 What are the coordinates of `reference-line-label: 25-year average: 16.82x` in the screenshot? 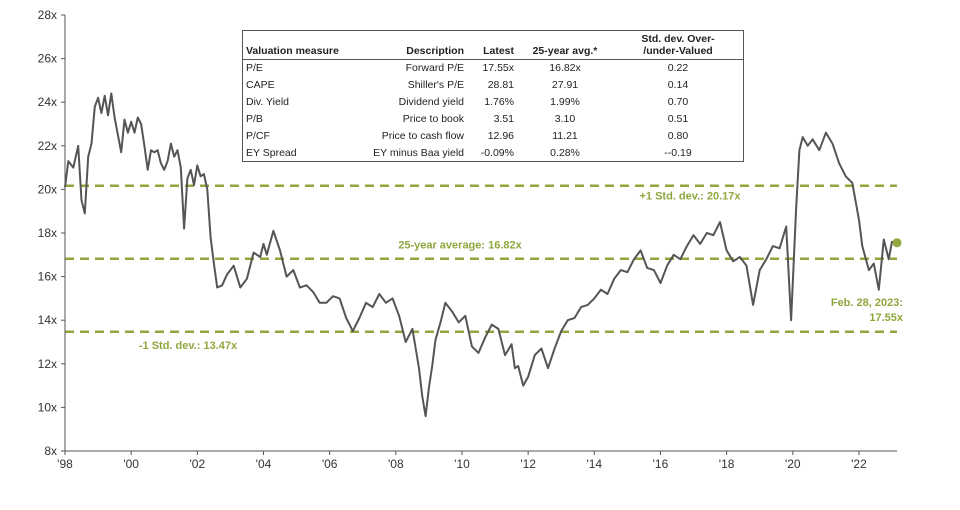 It's located at (460, 246).